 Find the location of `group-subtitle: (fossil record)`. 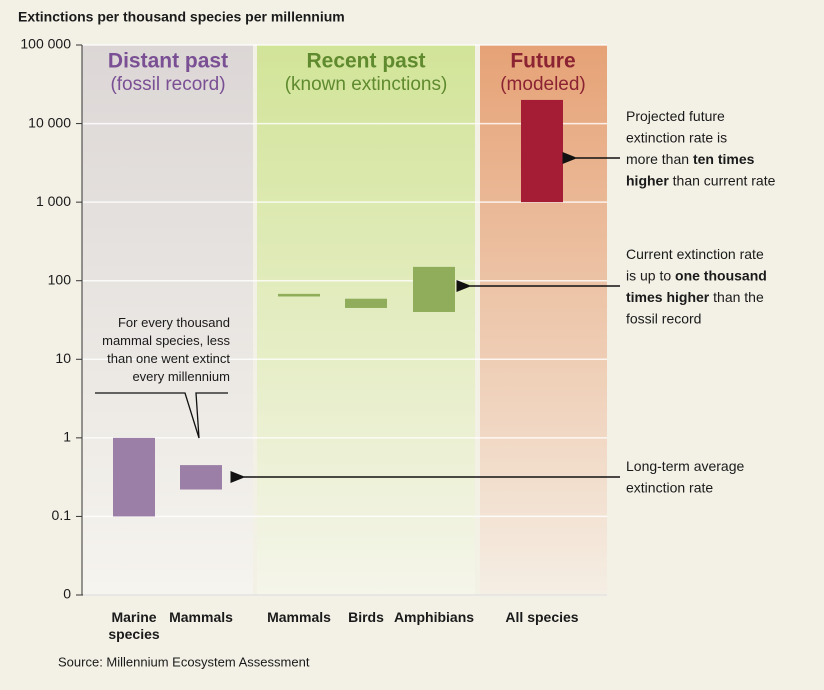

group-subtitle: (fossil record) is located at coordinates (167, 84).